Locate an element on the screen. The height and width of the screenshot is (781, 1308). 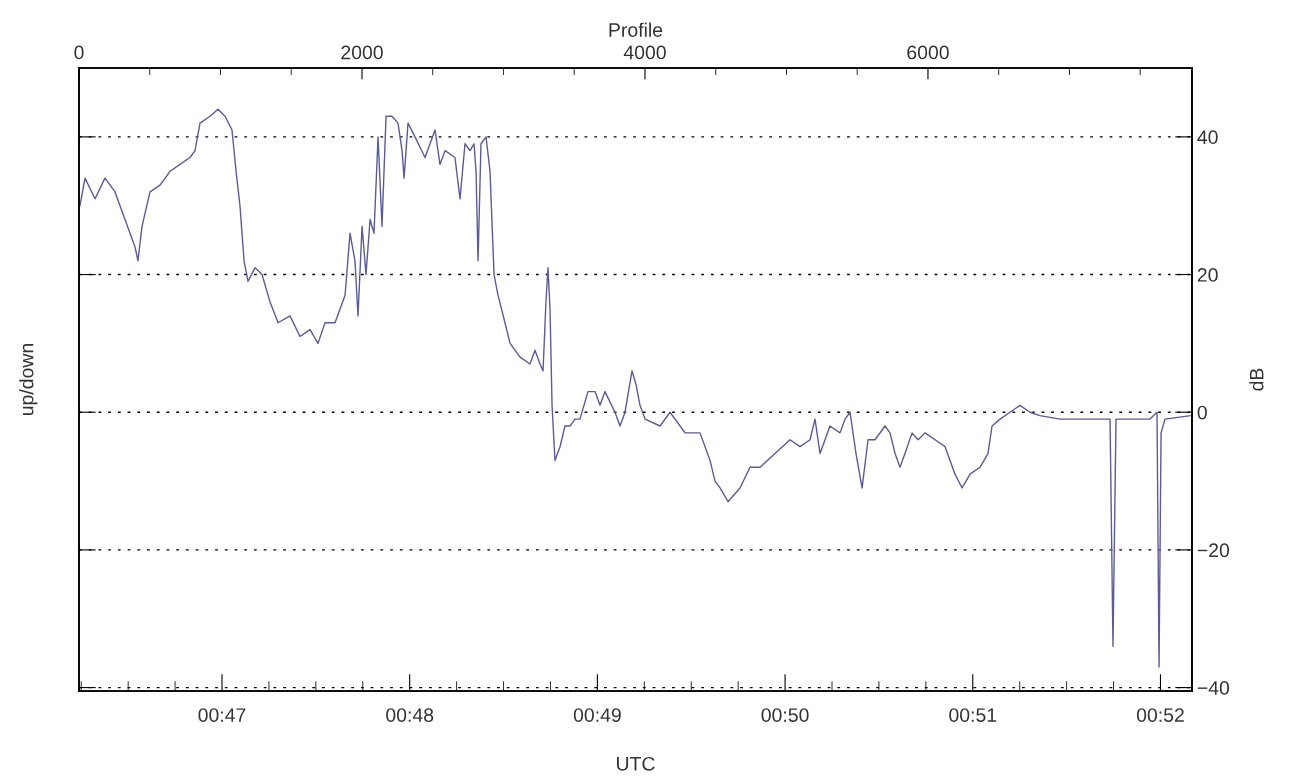
x-axis-title: UTC is located at coordinates (636, 763).